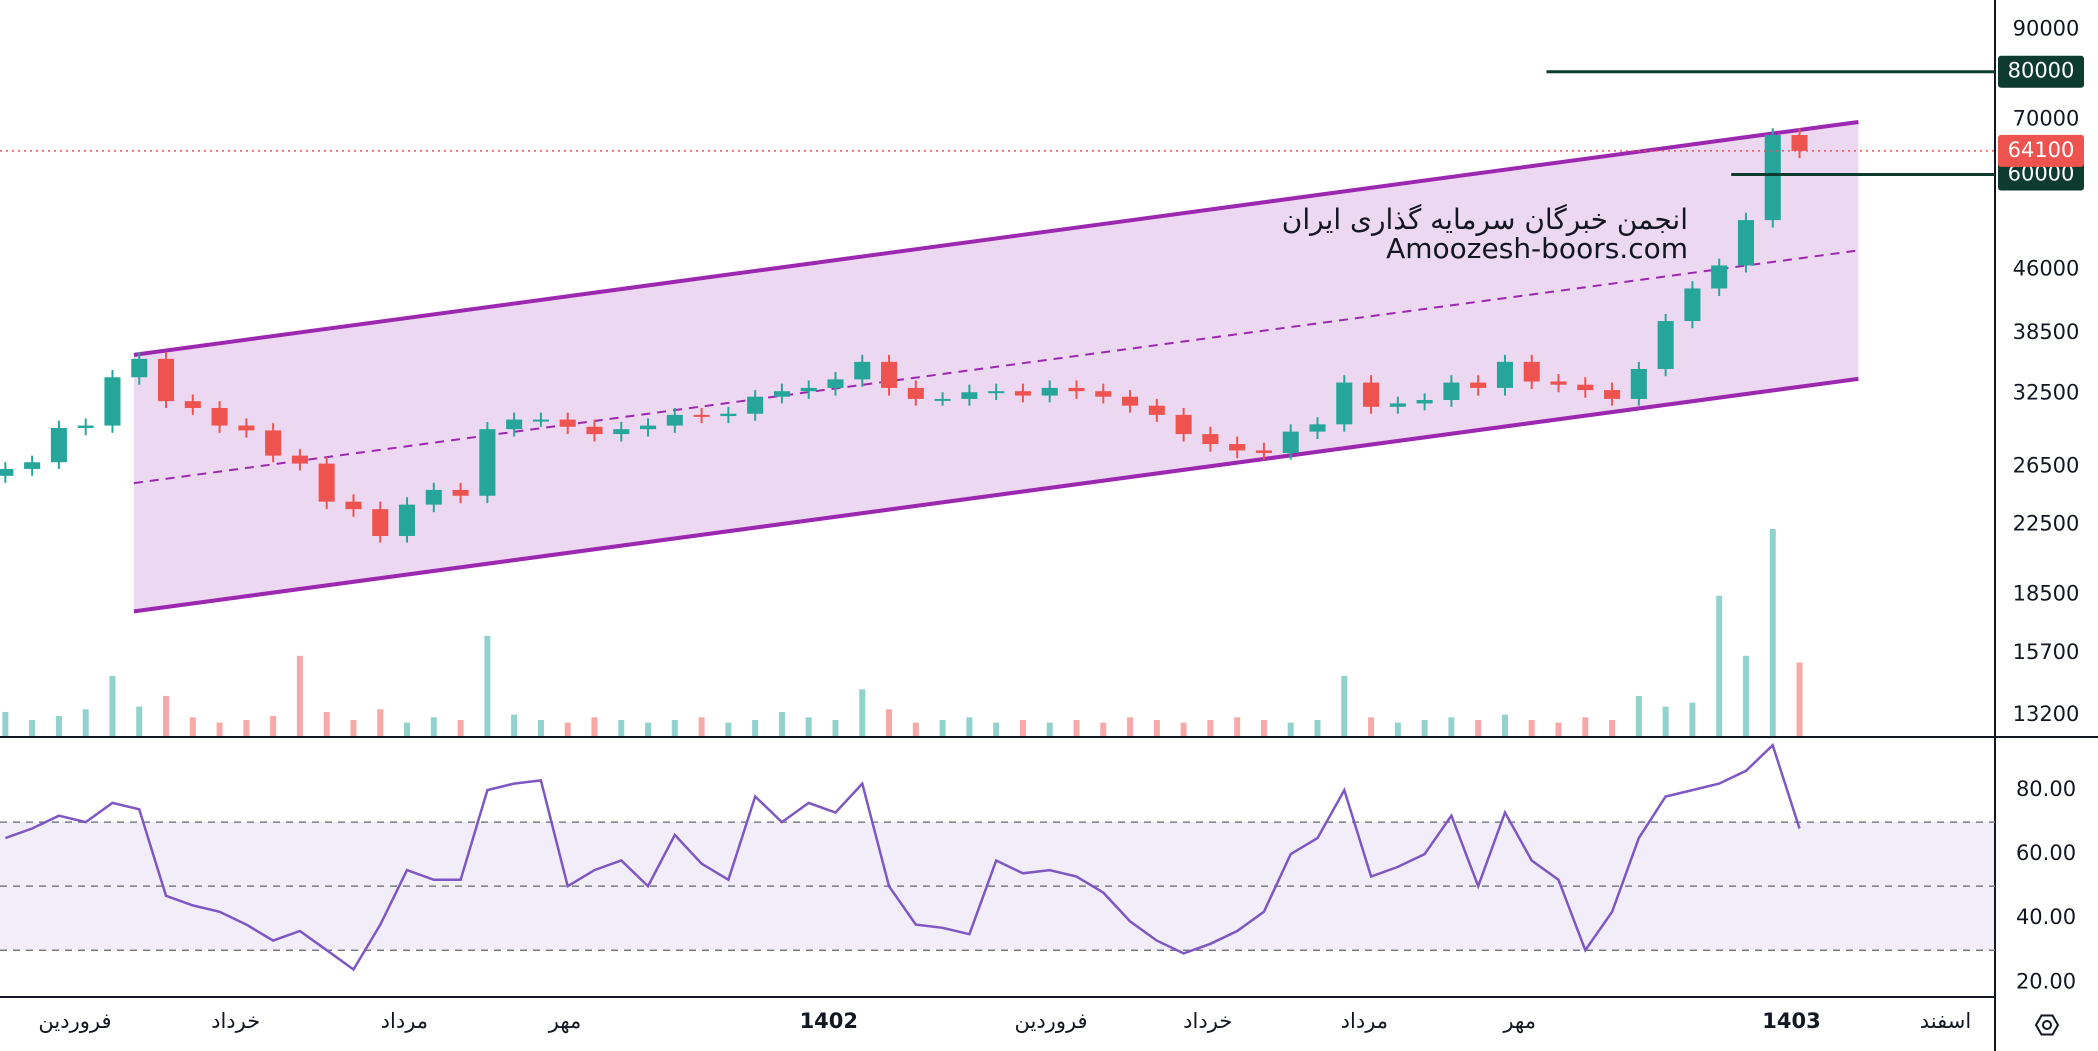 This screenshot has height=1051, width=2098. What do you see at coordinates (2046, 981) in the screenshot?
I see `y-tick-label: 20.00` at bounding box center [2046, 981].